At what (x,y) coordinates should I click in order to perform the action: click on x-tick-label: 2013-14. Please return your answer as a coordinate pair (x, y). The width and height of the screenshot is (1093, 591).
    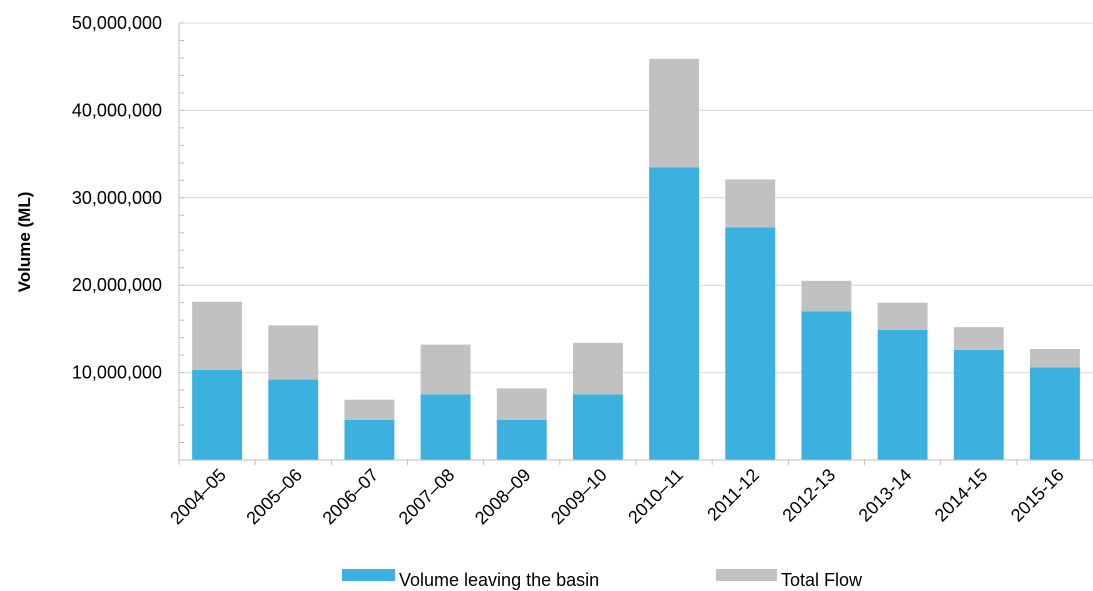
    Looking at the image, I should click on (885, 495).